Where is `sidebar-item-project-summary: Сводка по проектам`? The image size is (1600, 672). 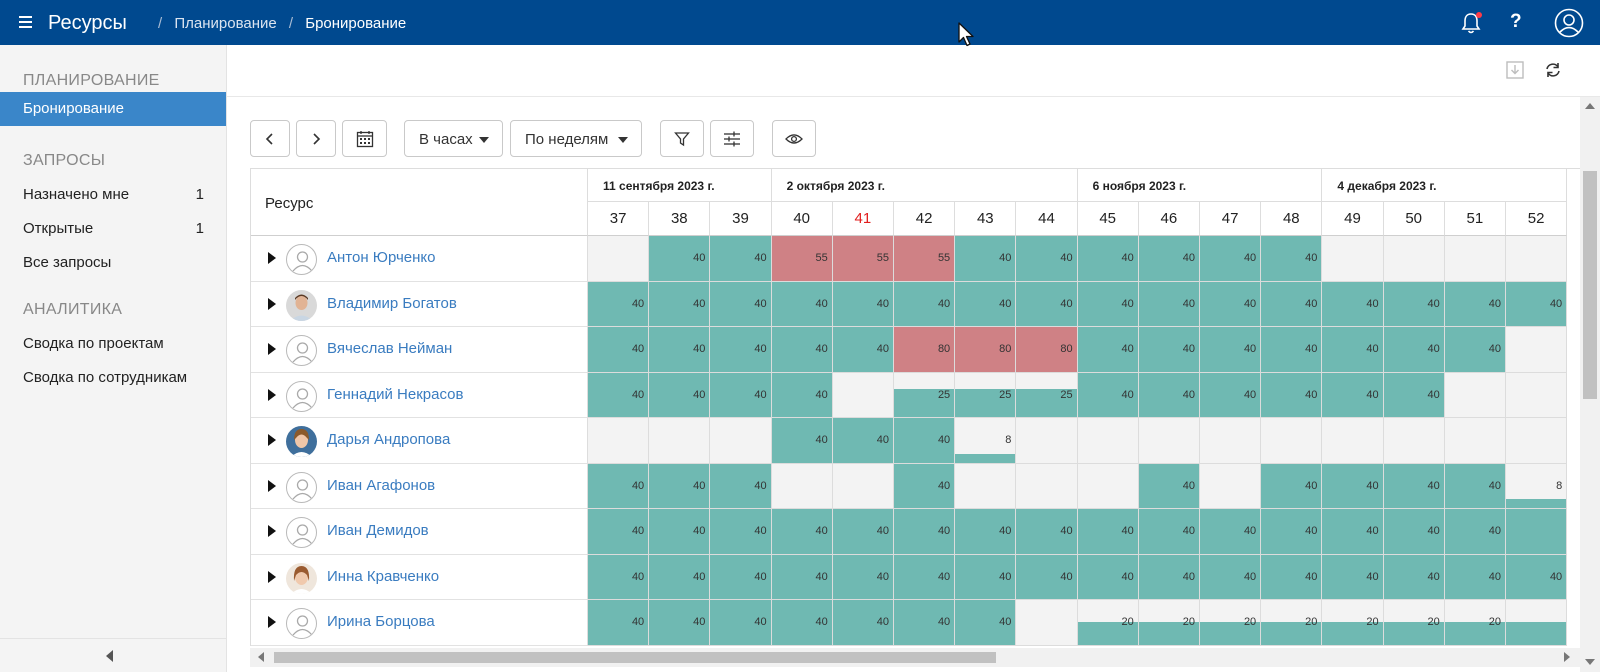 sidebar-item-project-summary: Сводка по проектам is located at coordinates (113, 344).